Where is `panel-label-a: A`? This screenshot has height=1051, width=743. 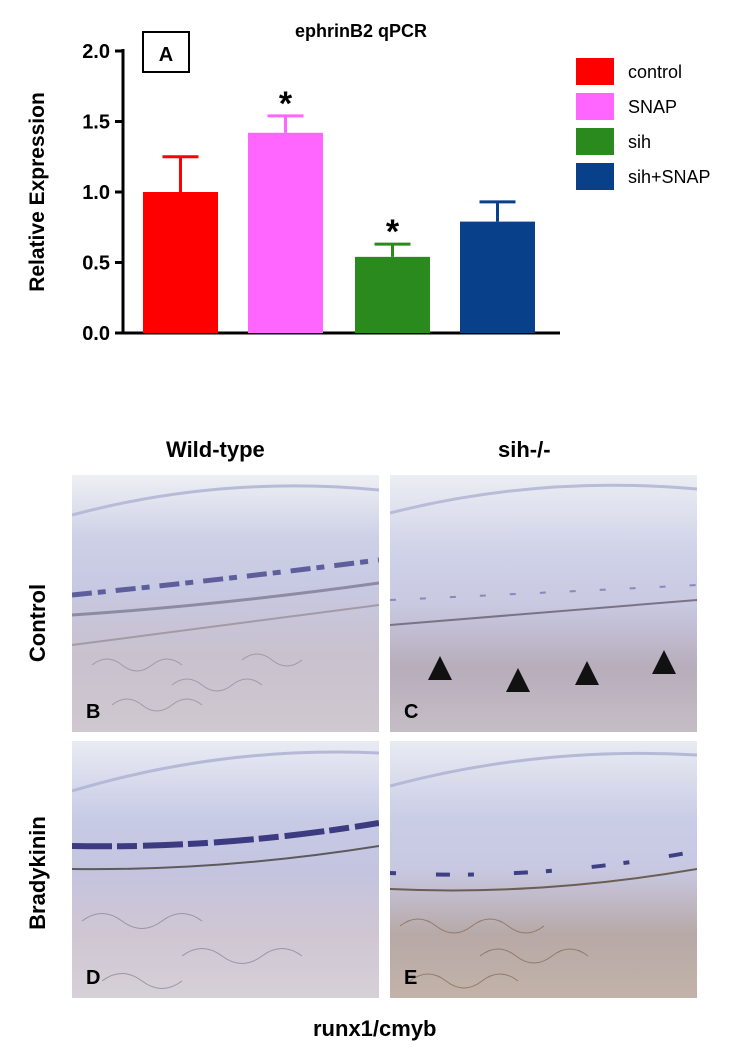 panel-label-a: A is located at coordinates (166, 55).